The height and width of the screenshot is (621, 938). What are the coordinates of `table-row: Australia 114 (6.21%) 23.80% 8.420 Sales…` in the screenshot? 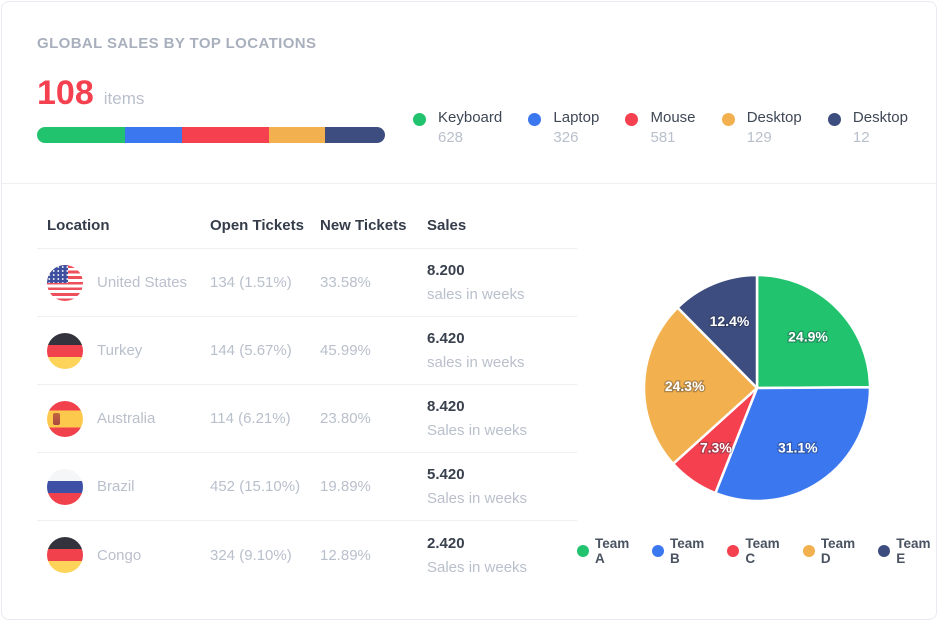 It's located at (307, 419).